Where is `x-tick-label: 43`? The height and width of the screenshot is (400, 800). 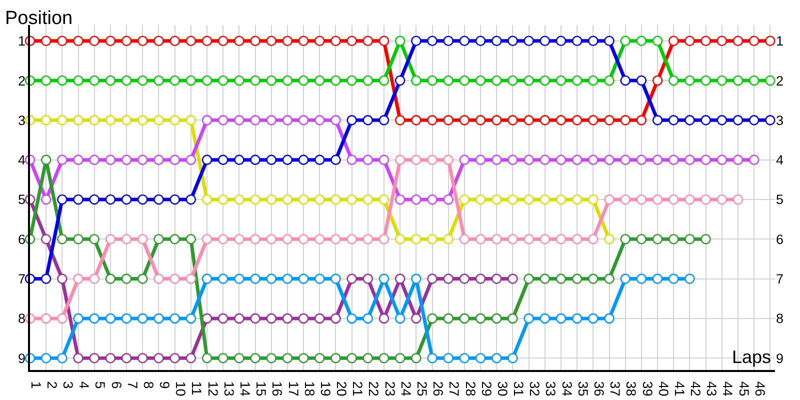
x-tick-label: 43 is located at coordinates (712, 388).